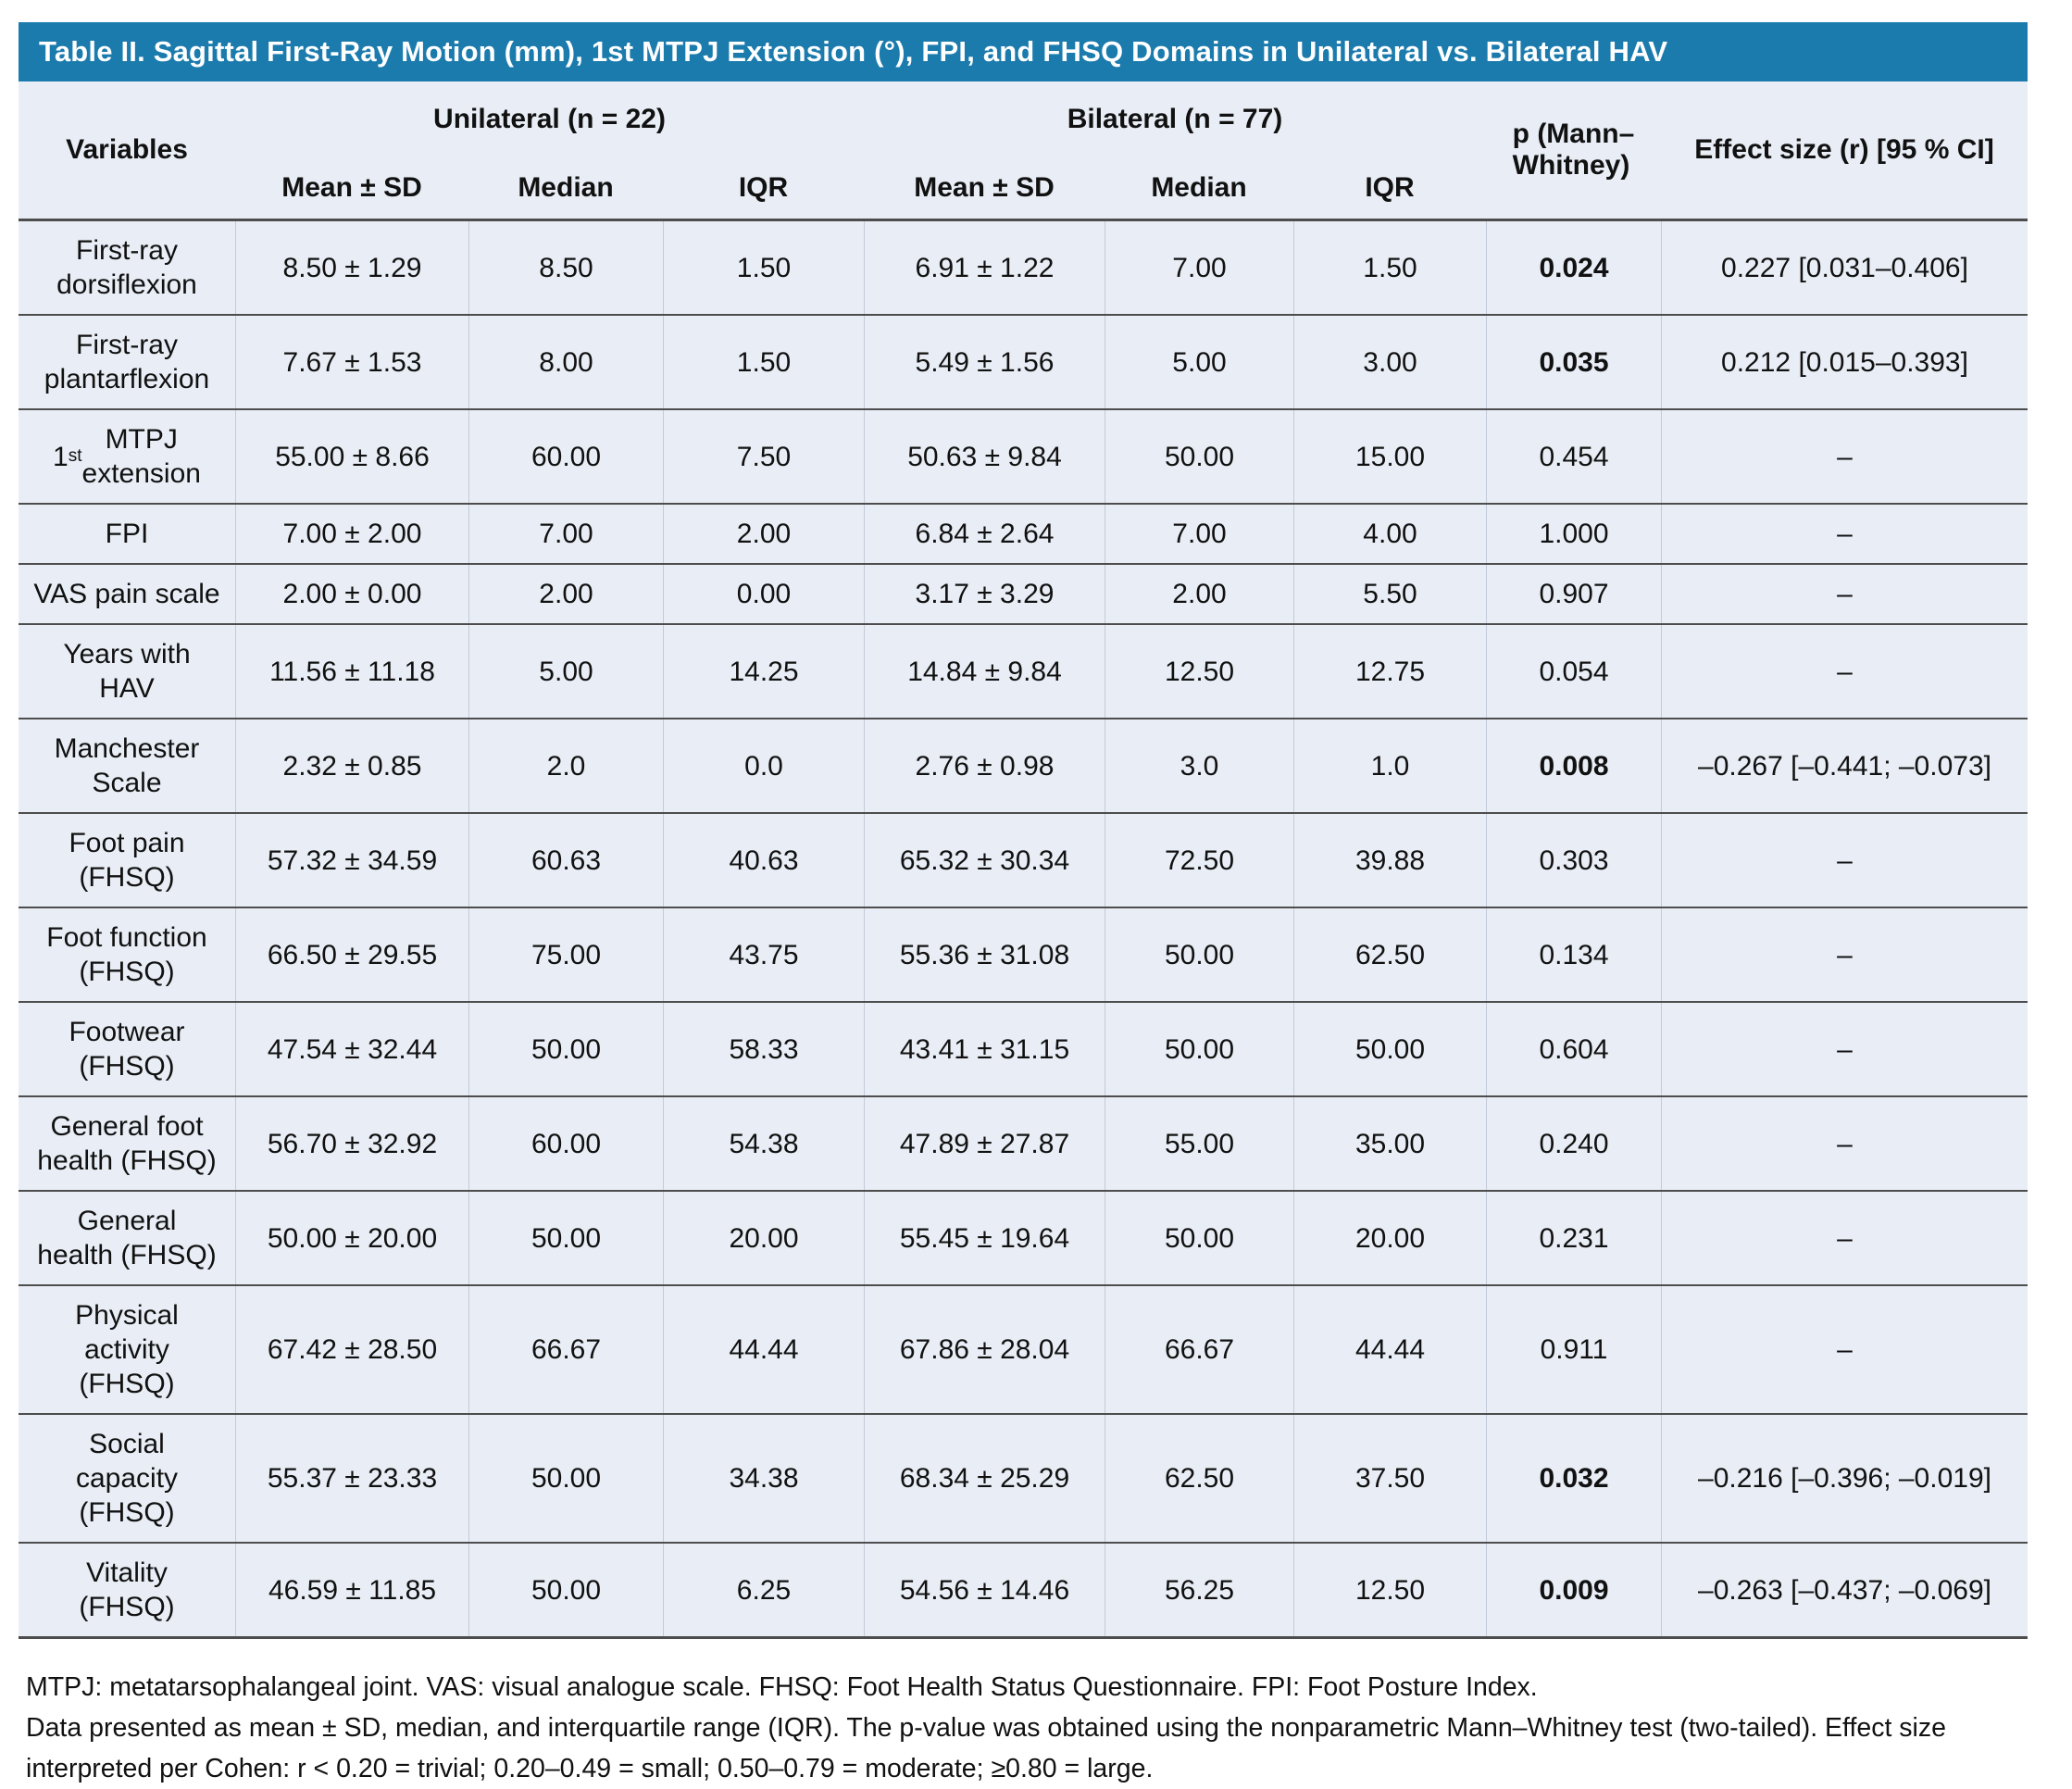 The width and height of the screenshot is (2072, 1789). I want to click on col-header-effect-size: Effect size (r) [95 % CI], so click(1844, 150).